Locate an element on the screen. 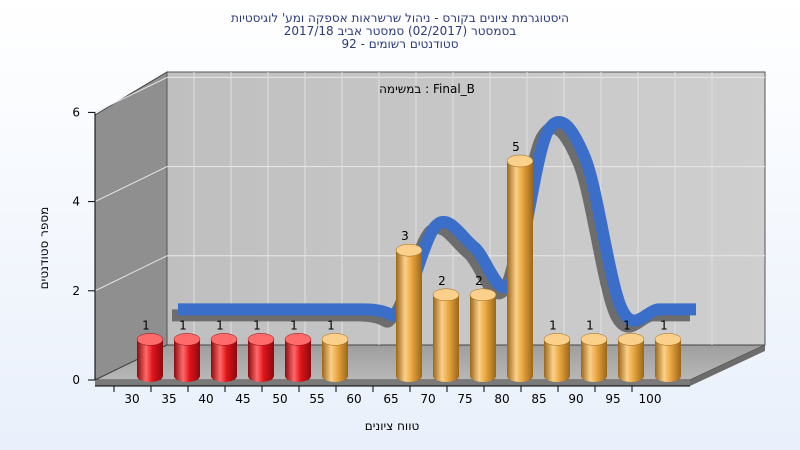  chart-subtitle: במשימה : Final_B is located at coordinates (427, 89).